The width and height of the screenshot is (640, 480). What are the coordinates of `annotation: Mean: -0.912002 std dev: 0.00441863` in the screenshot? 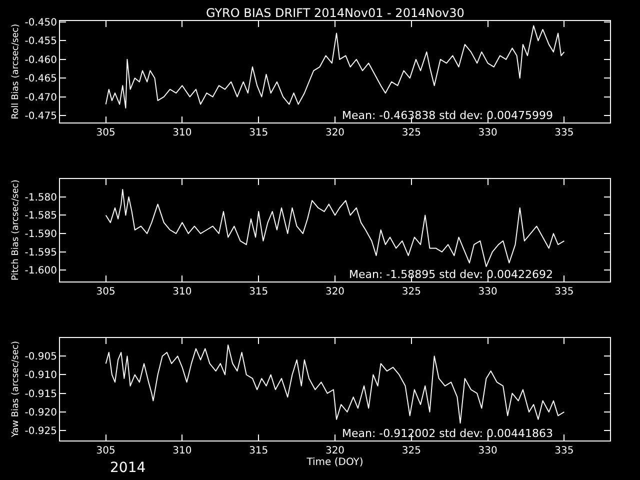 It's located at (447, 433).